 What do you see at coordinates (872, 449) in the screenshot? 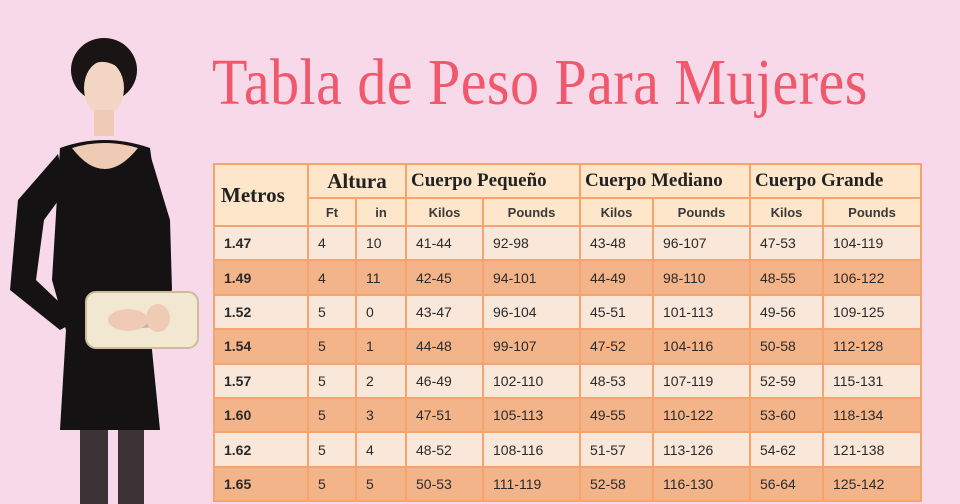
I see `cell-grande-pounds: 121-138` at bounding box center [872, 449].